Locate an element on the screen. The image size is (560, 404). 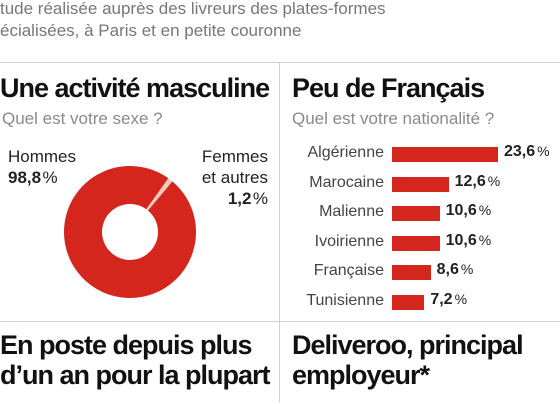
donut-label-femmes: Femmes et autres 1,2 % is located at coordinates (235, 177).